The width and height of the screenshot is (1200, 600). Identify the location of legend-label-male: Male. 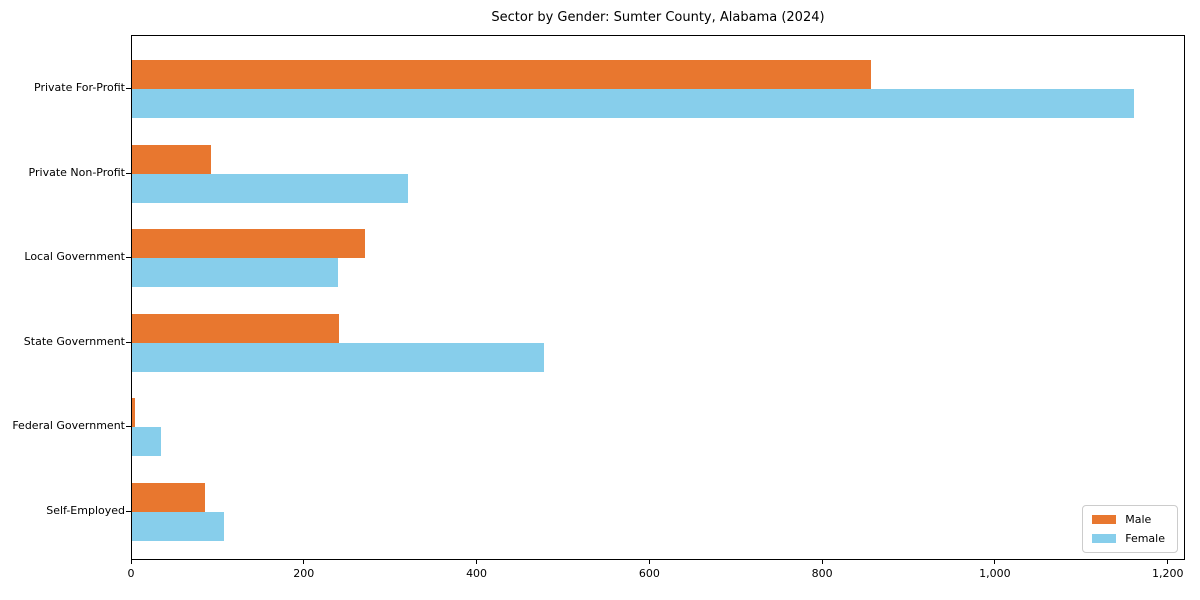
(1138, 519).